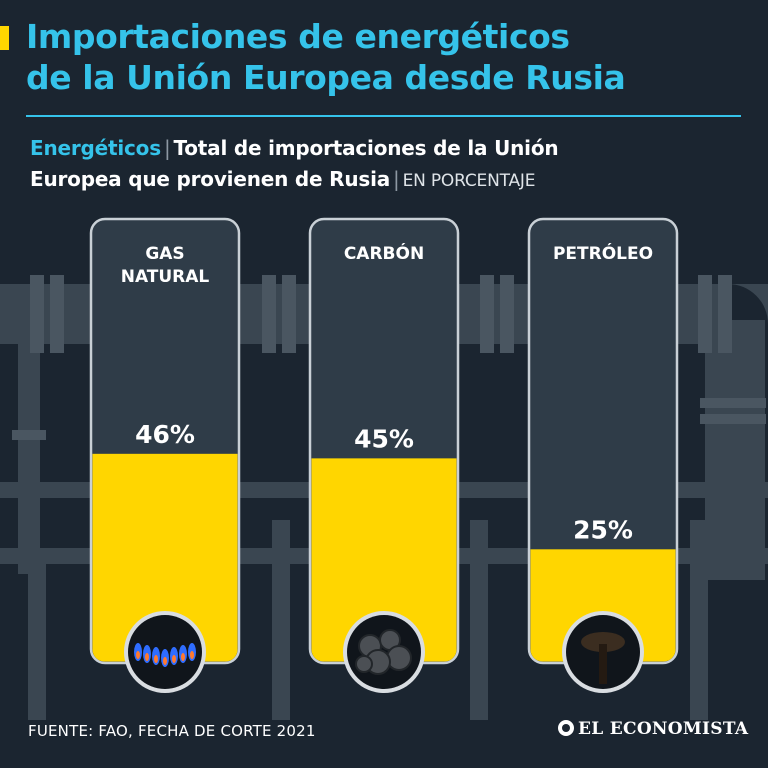  I want to click on subtitle-text-line-1: Total de importaciones de la Unión, so click(366, 148).